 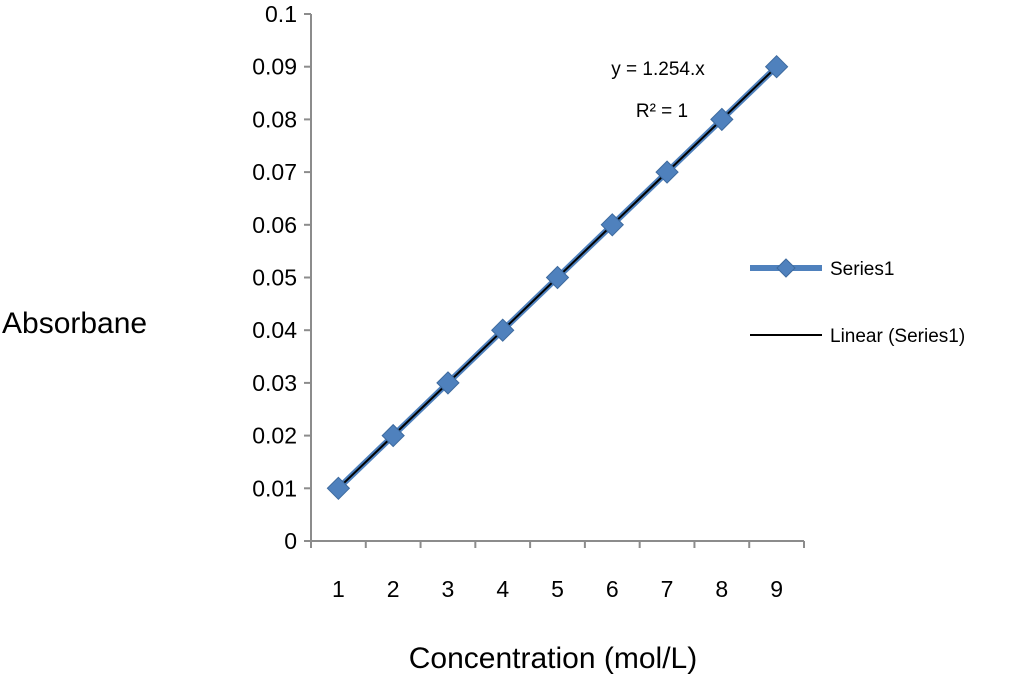 What do you see at coordinates (274, 172) in the screenshot?
I see `y-tick-label: 0.07` at bounding box center [274, 172].